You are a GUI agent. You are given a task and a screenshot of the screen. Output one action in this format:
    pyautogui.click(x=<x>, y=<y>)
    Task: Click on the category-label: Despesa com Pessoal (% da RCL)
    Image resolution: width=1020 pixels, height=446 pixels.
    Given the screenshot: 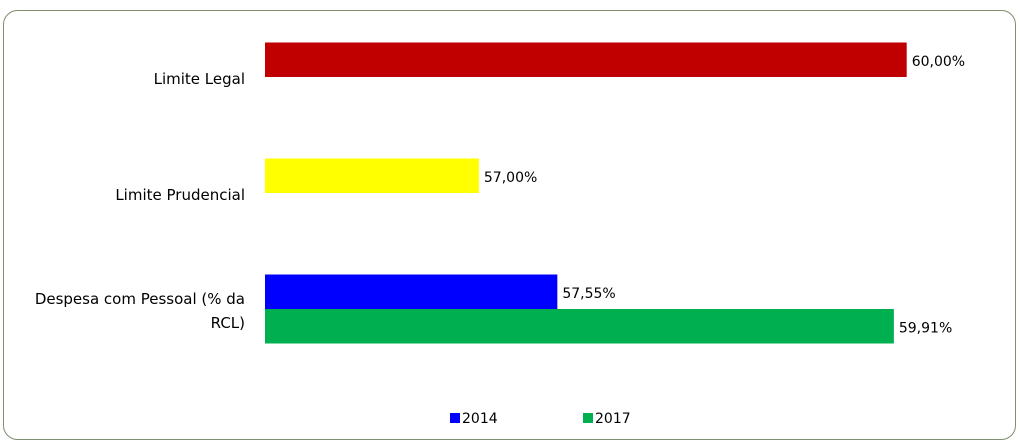 What is the action you would take?
    pyautogui.click(x=139, y=311)
    